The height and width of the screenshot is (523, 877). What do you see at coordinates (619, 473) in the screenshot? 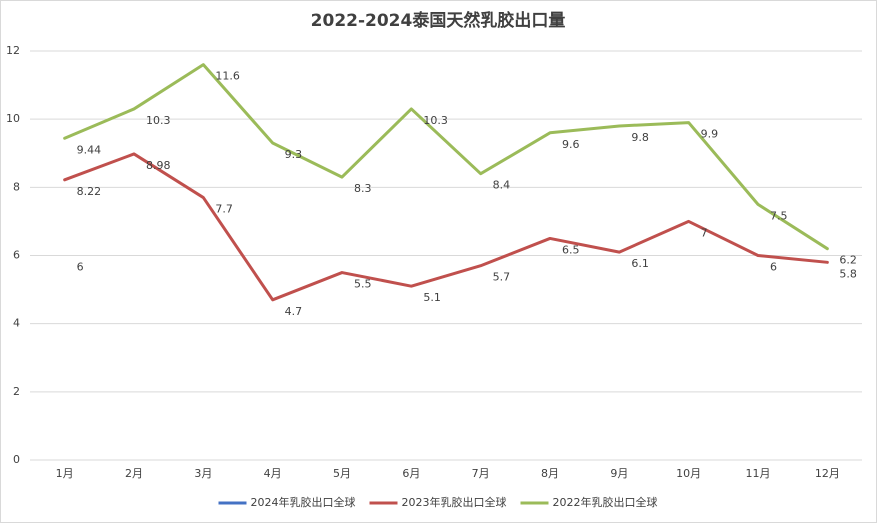
I see `x-tick-label: 9月` at bounding box center [619, 473].